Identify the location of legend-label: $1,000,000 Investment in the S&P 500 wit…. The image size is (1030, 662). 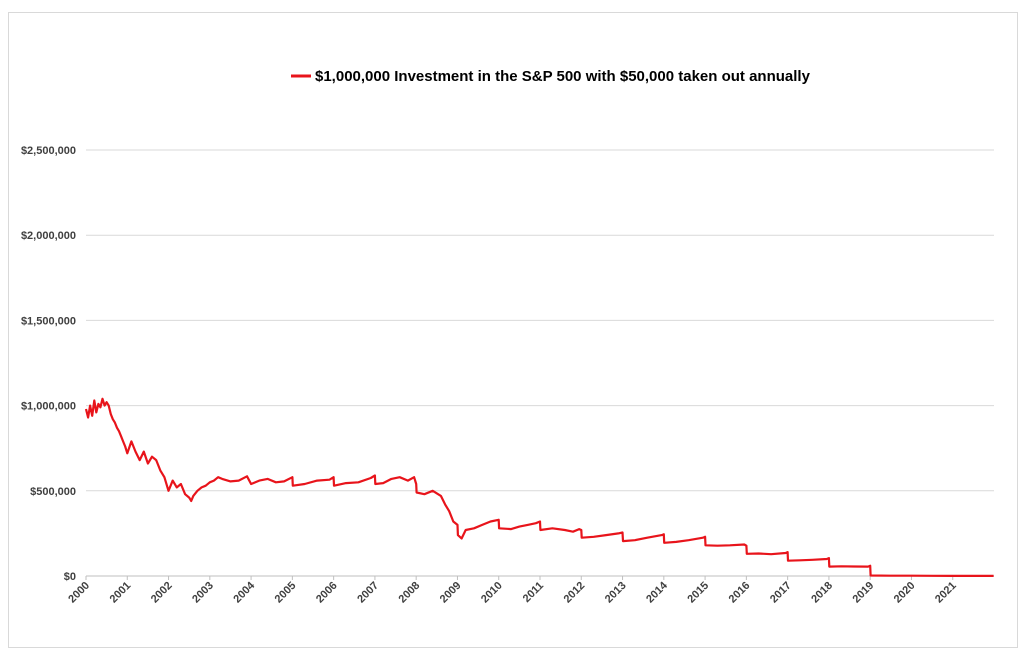
(563, 76).